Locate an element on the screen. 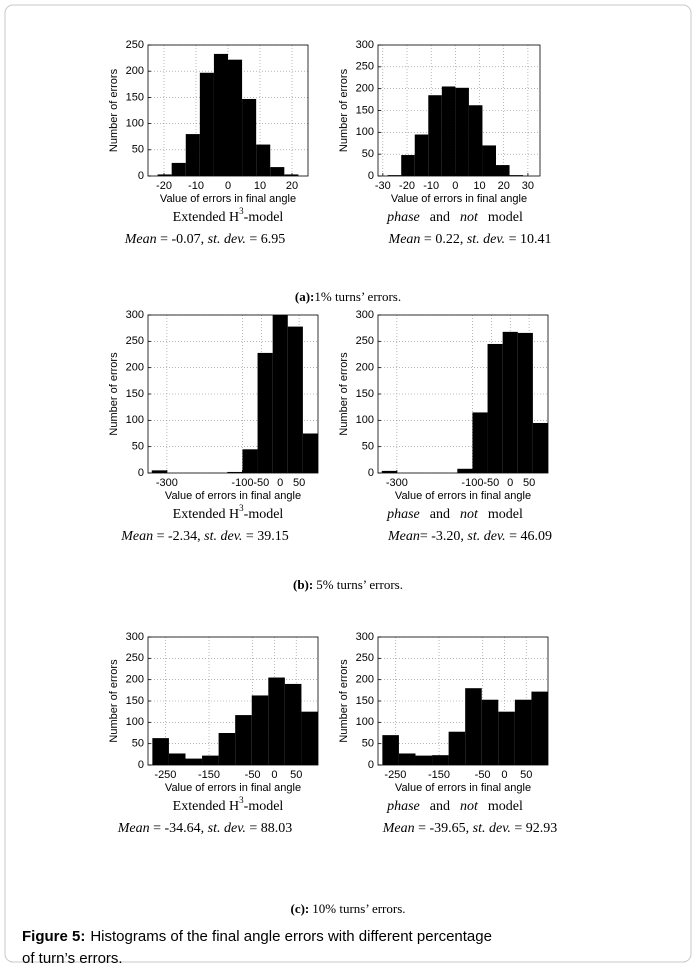 This screenshot has width=696, height=967. x-tick-label: -20 is located at coordinates (407, 186).